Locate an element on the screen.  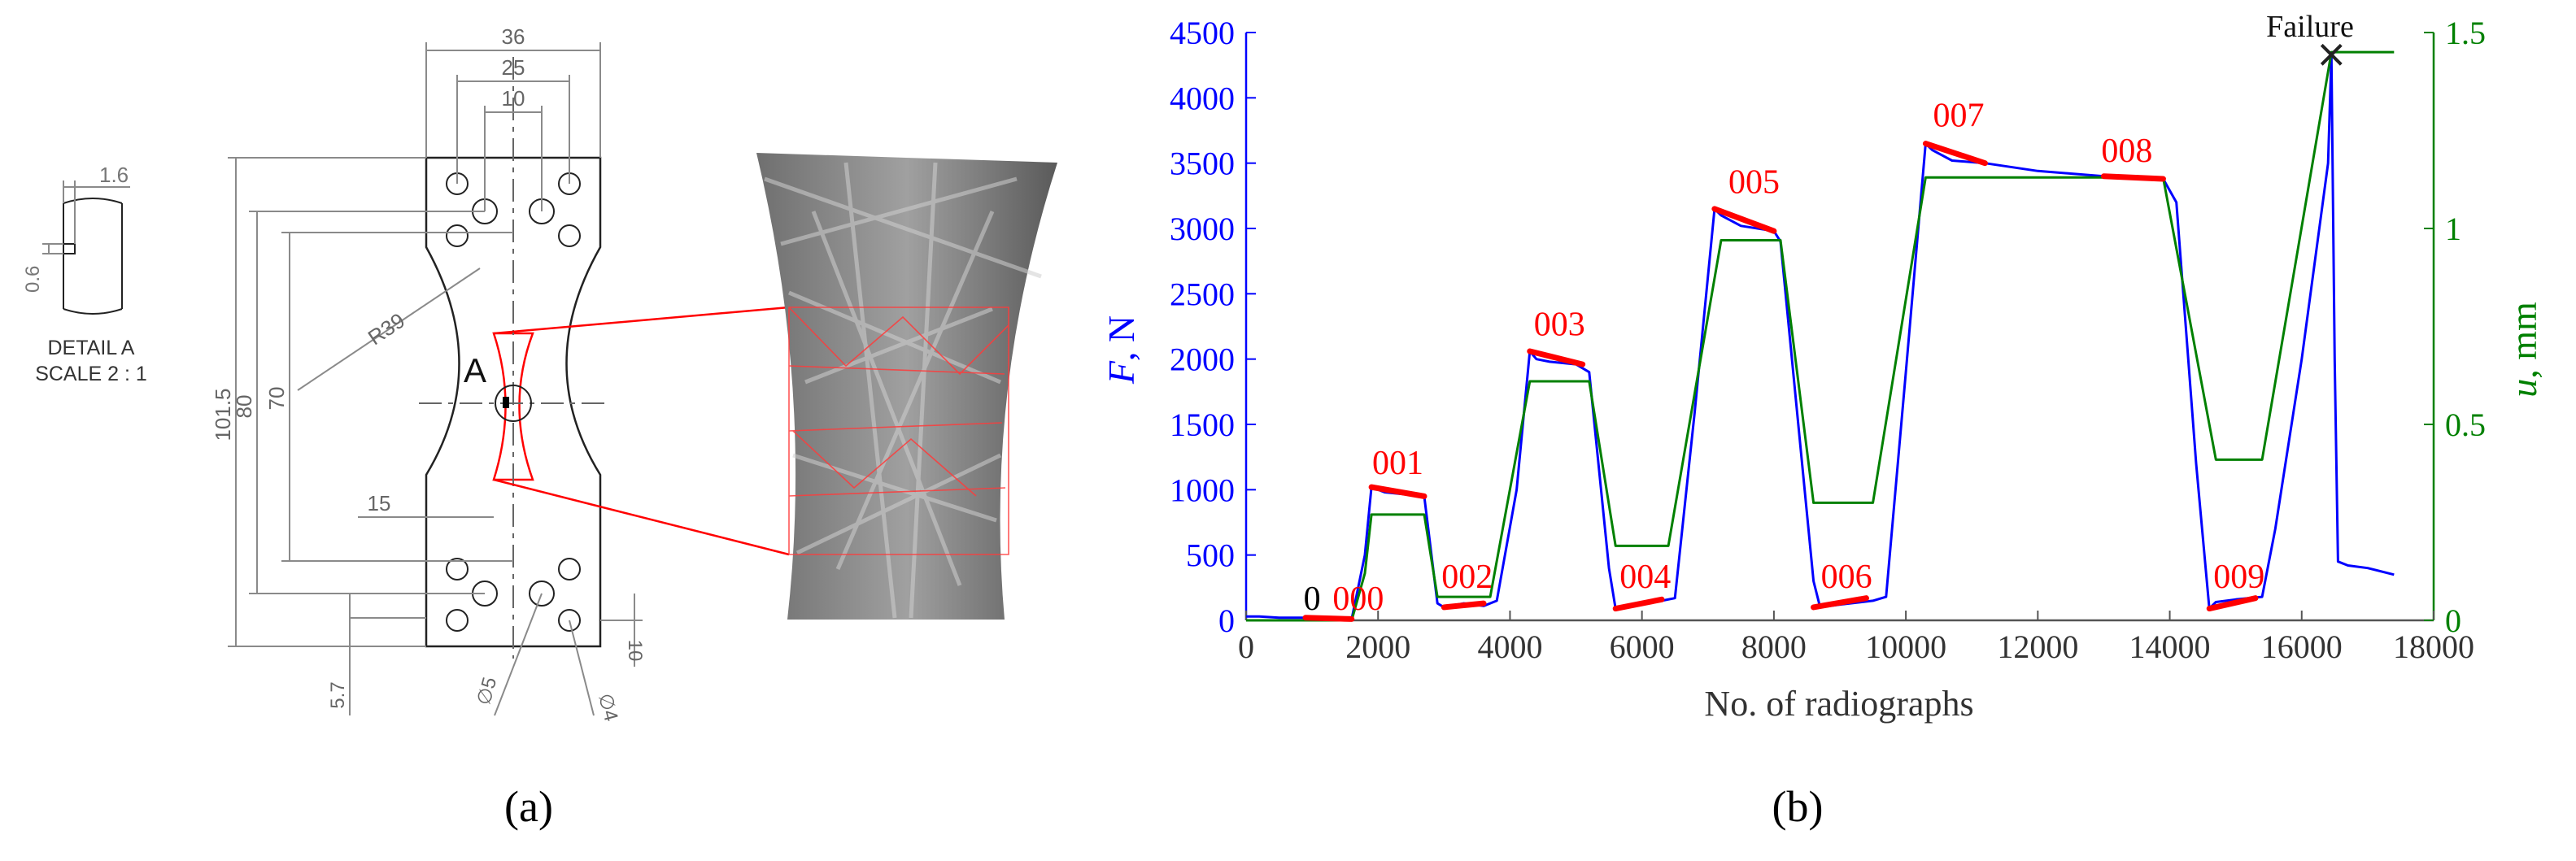
x-tick-label: 12000 is located at coordinates (2037, 646).